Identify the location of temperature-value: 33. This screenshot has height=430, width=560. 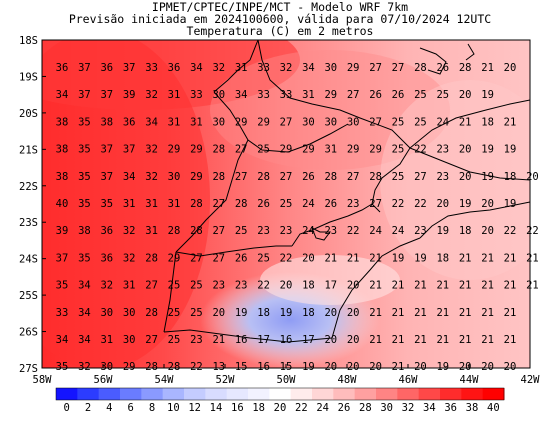
(62, 313).